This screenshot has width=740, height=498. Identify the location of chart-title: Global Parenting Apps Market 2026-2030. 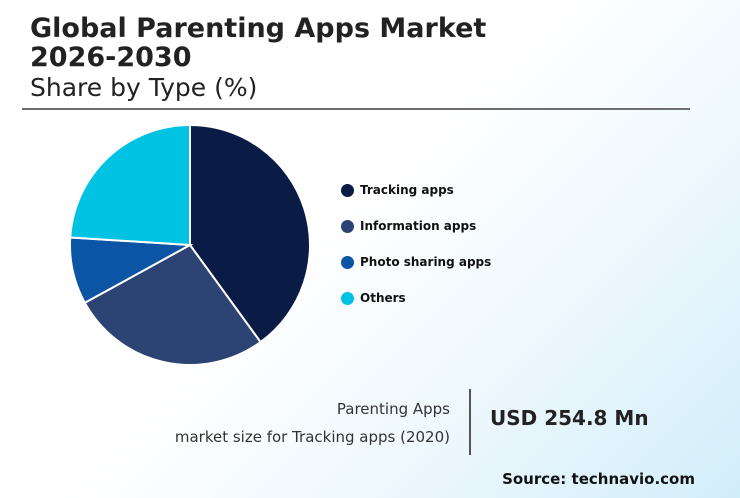
(258, 43).